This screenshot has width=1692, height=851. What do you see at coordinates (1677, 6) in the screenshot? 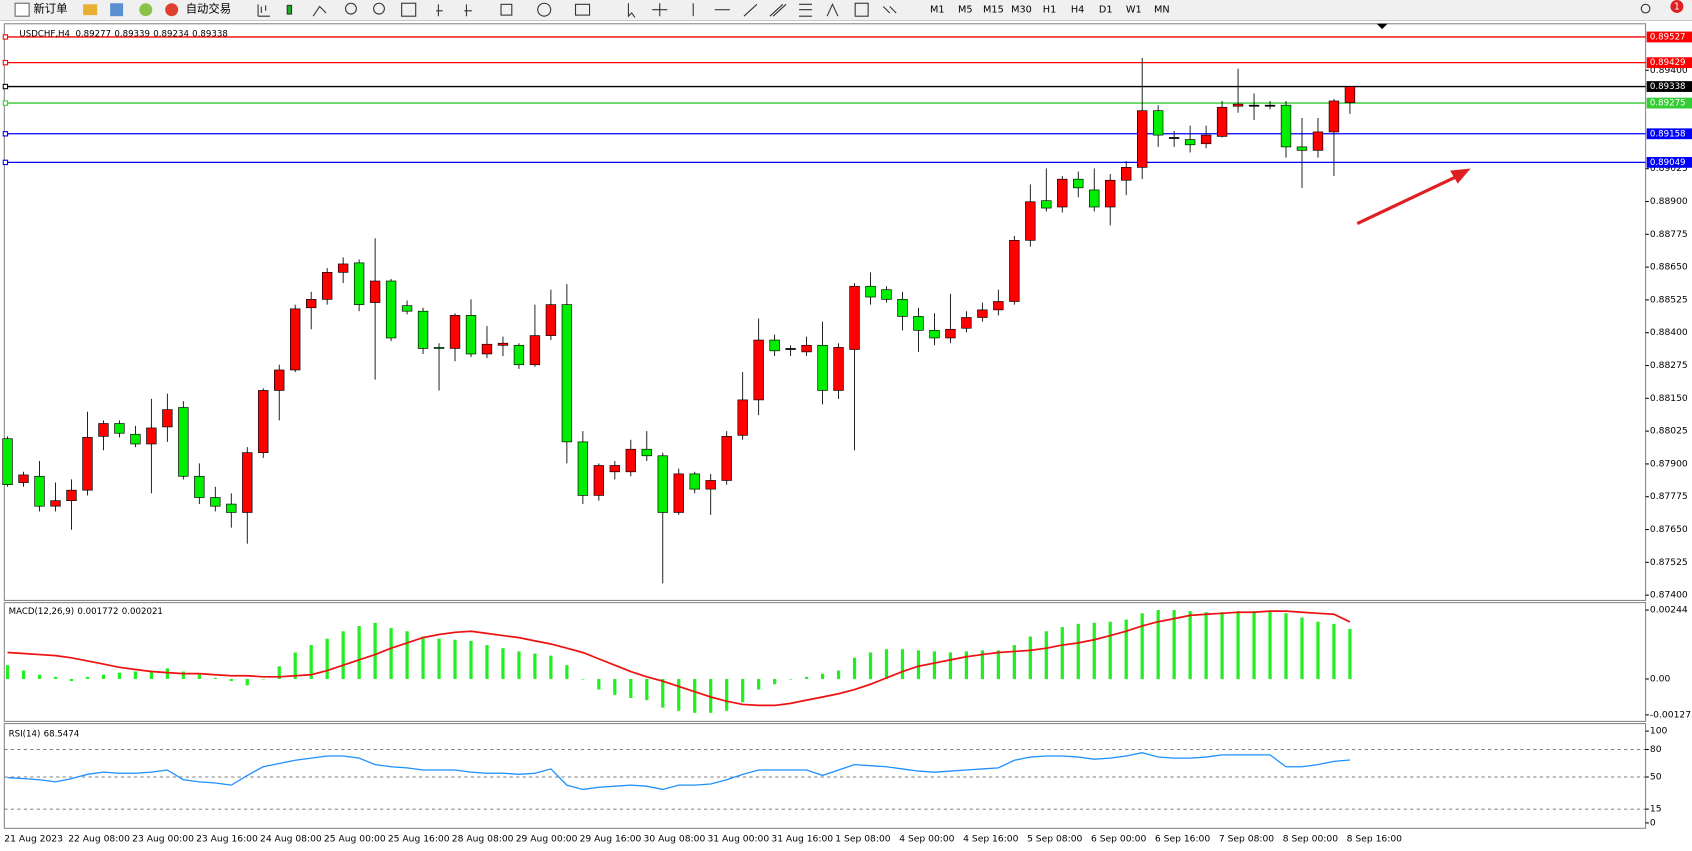
I see `notification-badge` at bounding box center [1677, 6].